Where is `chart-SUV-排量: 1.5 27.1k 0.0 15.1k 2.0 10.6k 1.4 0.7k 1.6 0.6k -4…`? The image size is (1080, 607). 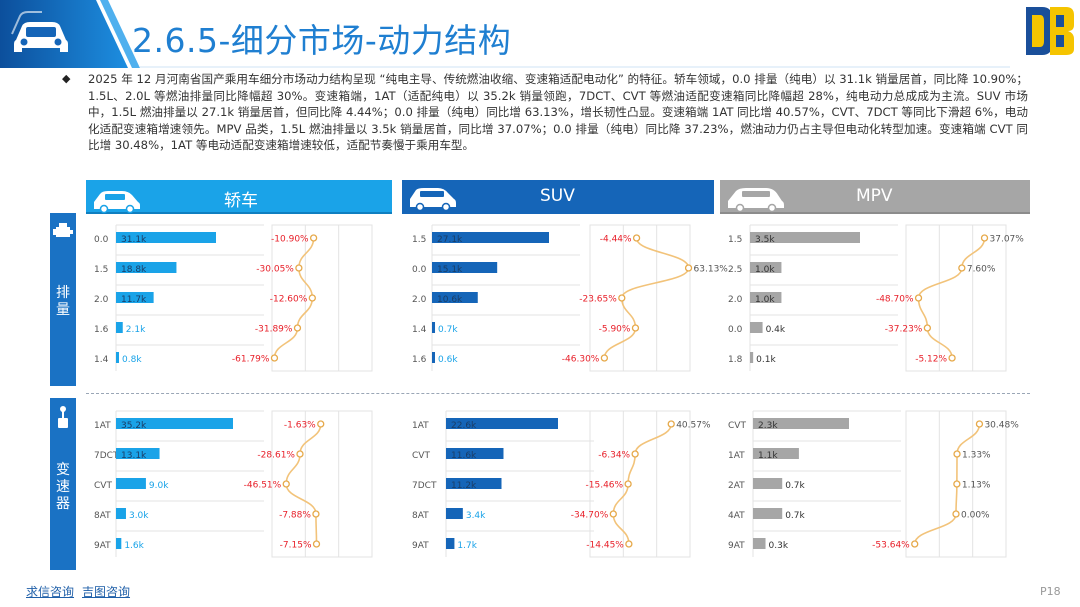 chart-SUV-排量: 1.5 27.1k 0.0 15.1k 2.0 10.6k 1.4 0.7k 1.6 0.6k -4… is located at coordinates (570, 298).